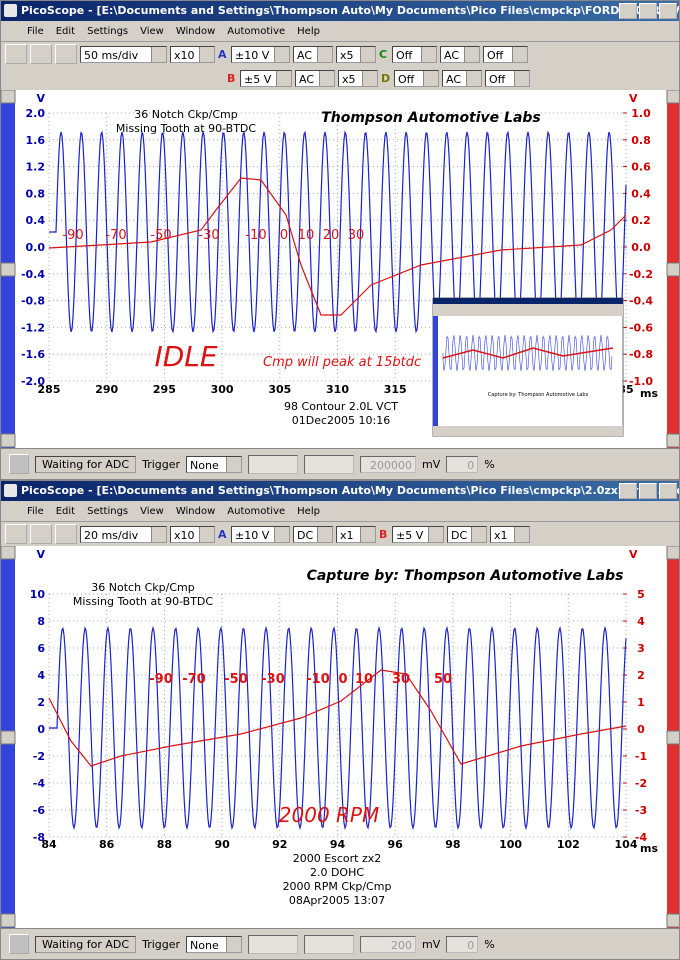  What do you see at coordinates (41, 648) in the screenshot?
I see `y-tick-label: 6` at bounding box center [41, 648].